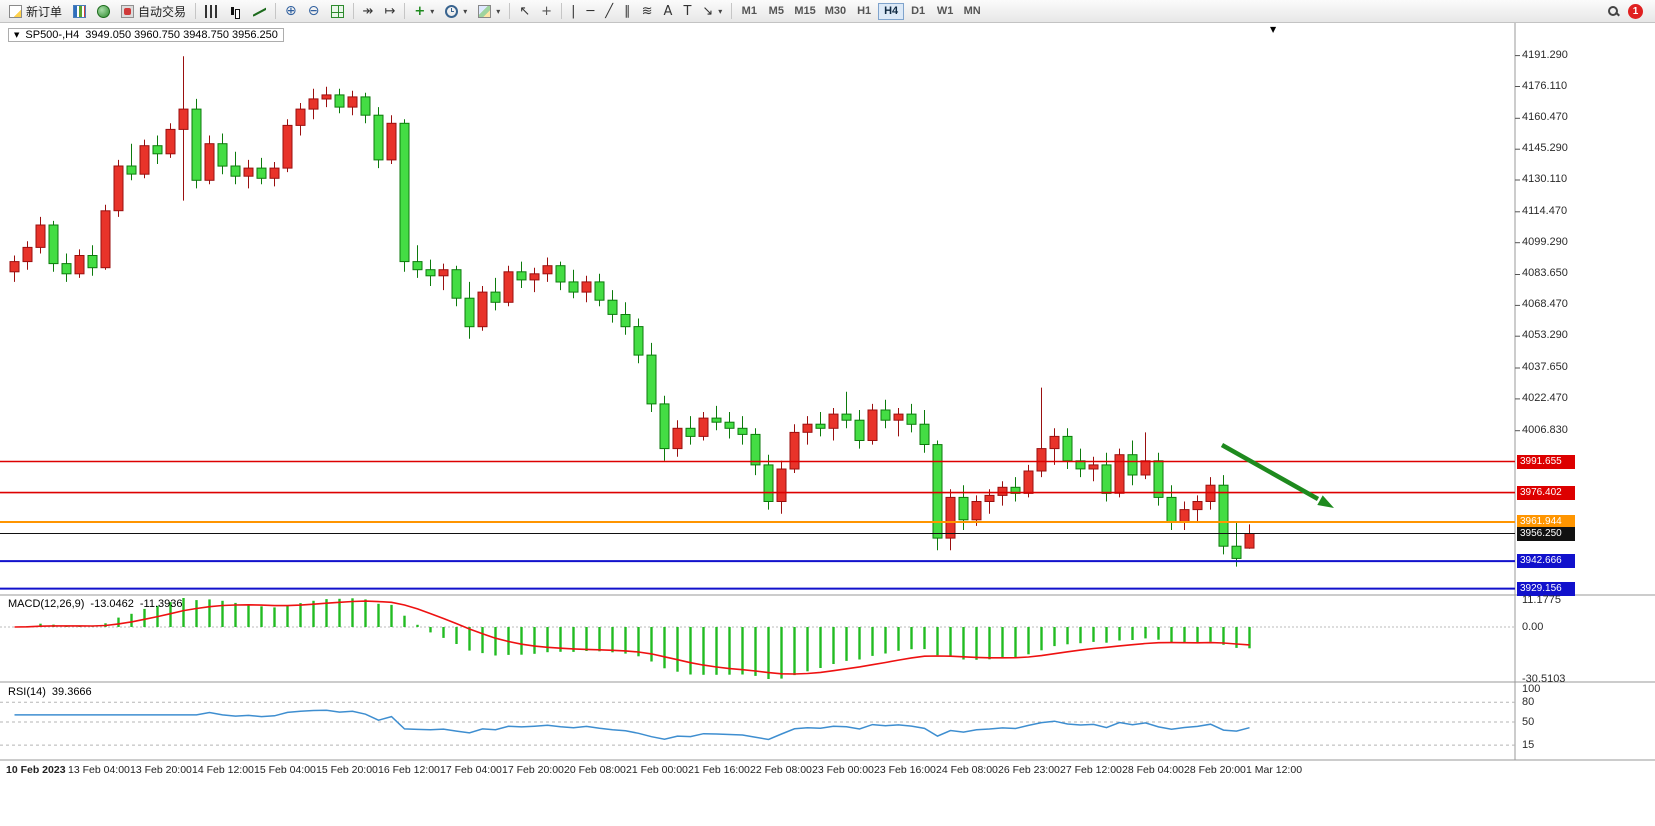 Image resolution: width=1655 pixels, height=826 pixels. Describe the element at coordinates (533, 770) in the screenshot. I see `time-axis-label: 17 Feb 20:00` at that location.